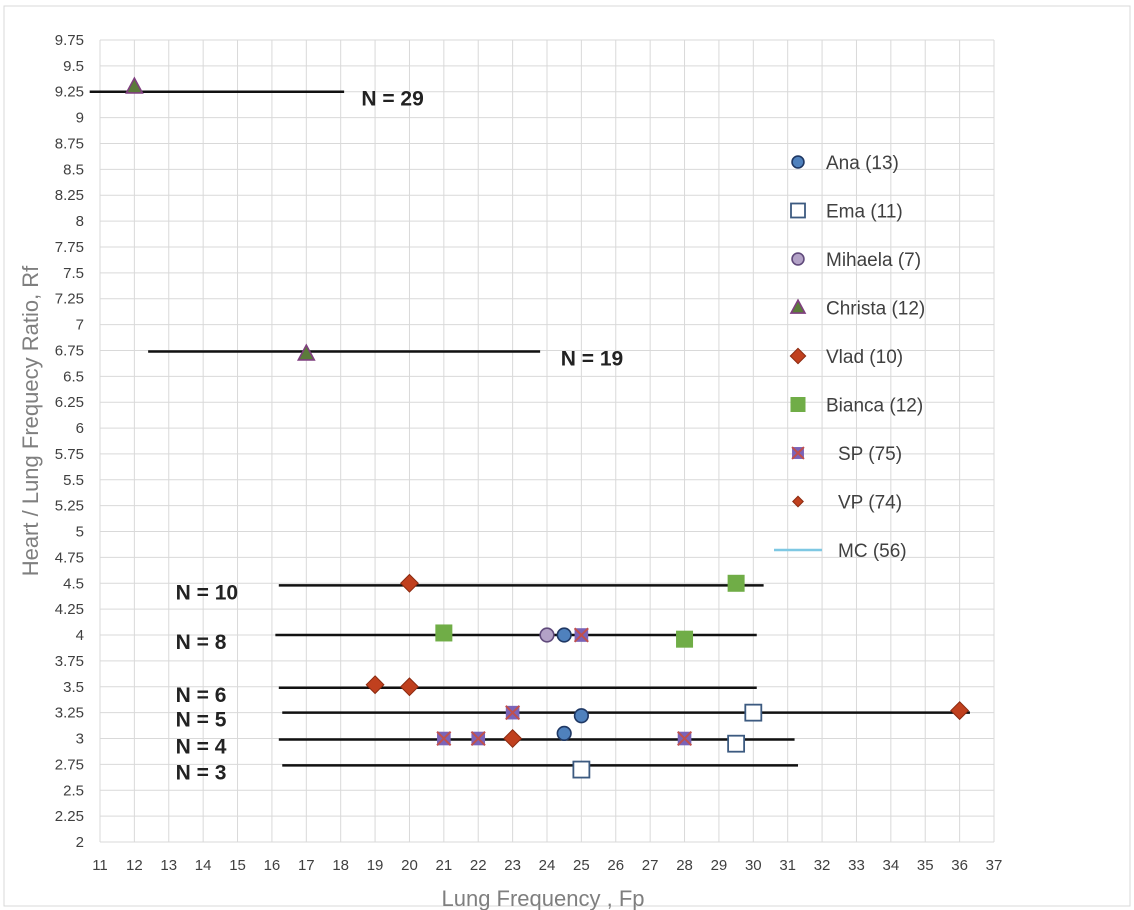 This screenshot has height=910, width=1134. What do you see at coordinates (875, 309) in the screenshot?
I see `legend-label: Christa (12)` at bounding box center [875, 309].